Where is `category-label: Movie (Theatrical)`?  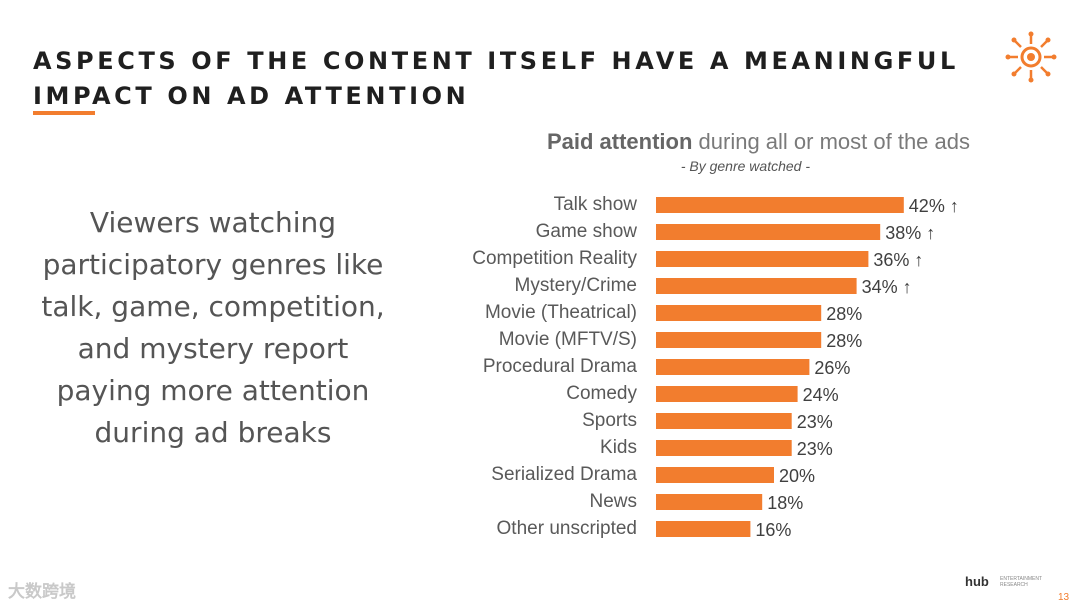
category-label: Movie (Theatrical) is located at coordinates (561, 312).